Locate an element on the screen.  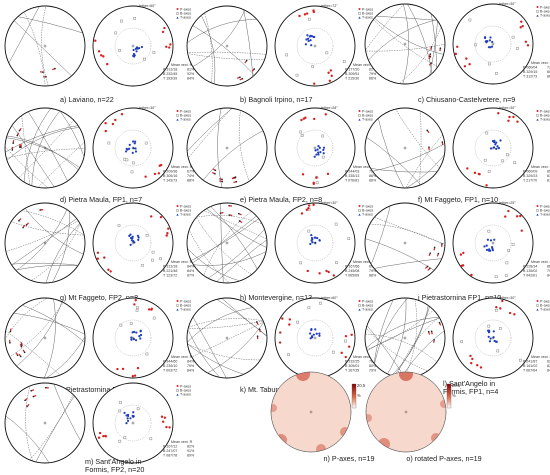
mean-vector-pct: 84% is located at coordinates (191, 267).